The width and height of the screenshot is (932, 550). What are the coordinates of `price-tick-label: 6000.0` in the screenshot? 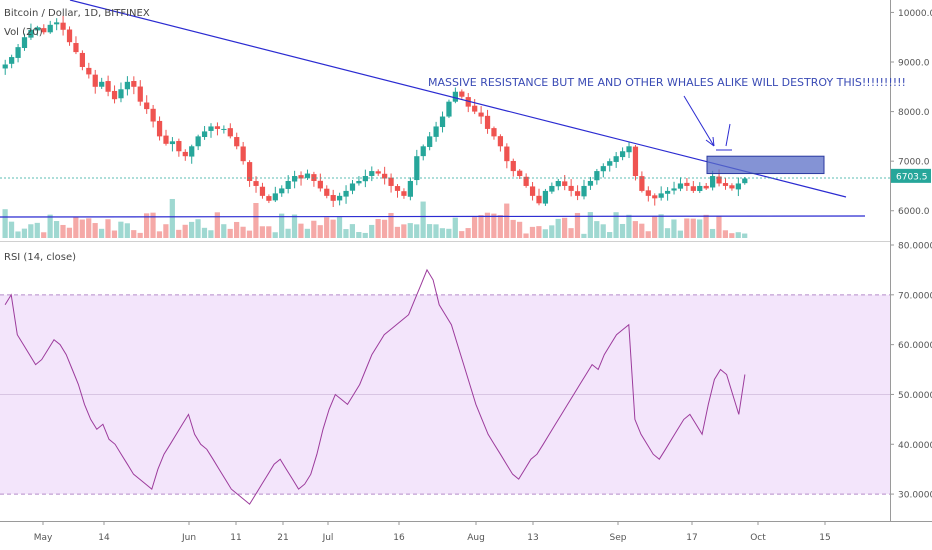 It's located at (914, 212).